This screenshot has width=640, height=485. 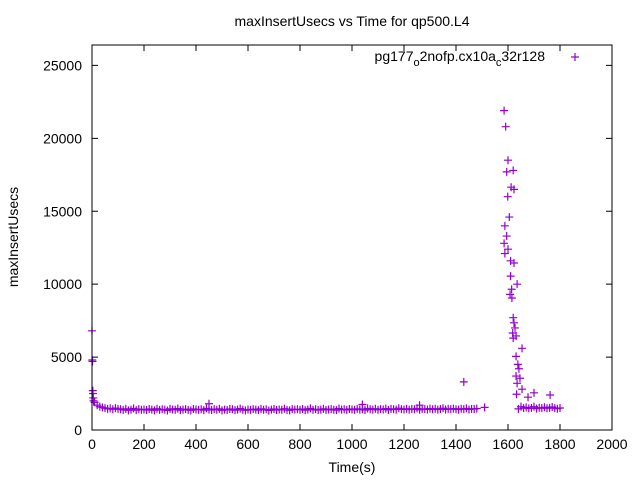 What do you see at coordinates (352, 467) in the screenshot?
I see `x-axis-label: Time(s)` at bounding box center [352, 467].